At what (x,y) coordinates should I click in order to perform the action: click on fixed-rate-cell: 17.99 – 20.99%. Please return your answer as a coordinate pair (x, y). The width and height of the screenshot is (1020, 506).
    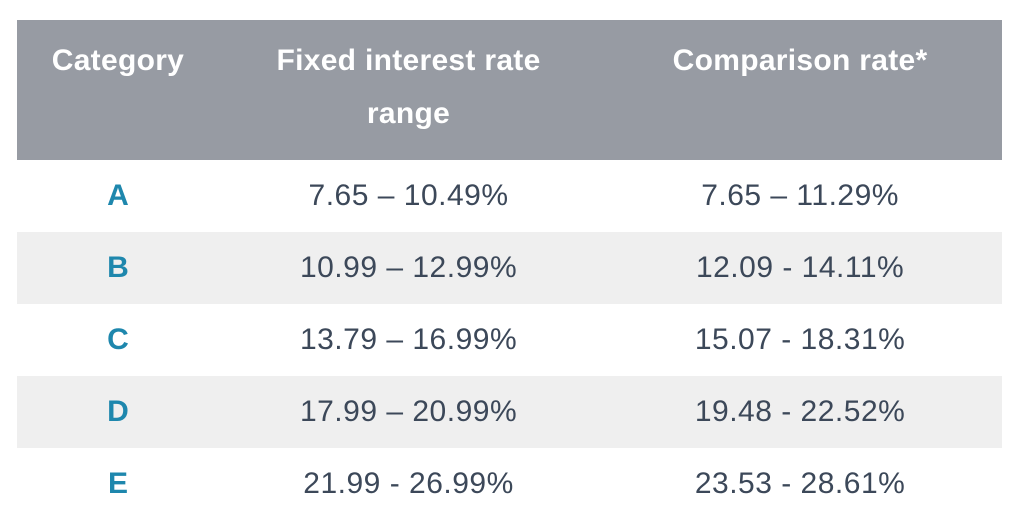
    Looking at the image, I should click on (408, 411).